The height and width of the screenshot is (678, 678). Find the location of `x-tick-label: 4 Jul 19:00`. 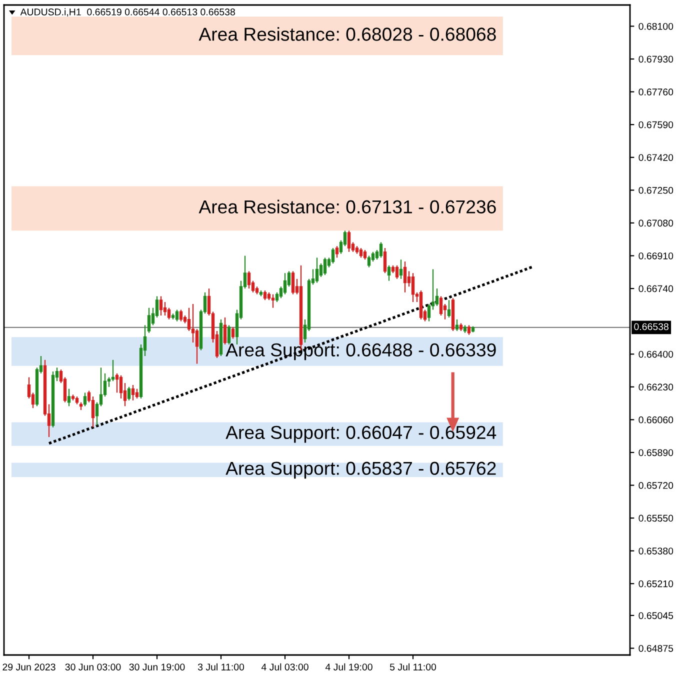

x-tick-label: 4 Jul 19:00 is located at coordinates (348, 666).